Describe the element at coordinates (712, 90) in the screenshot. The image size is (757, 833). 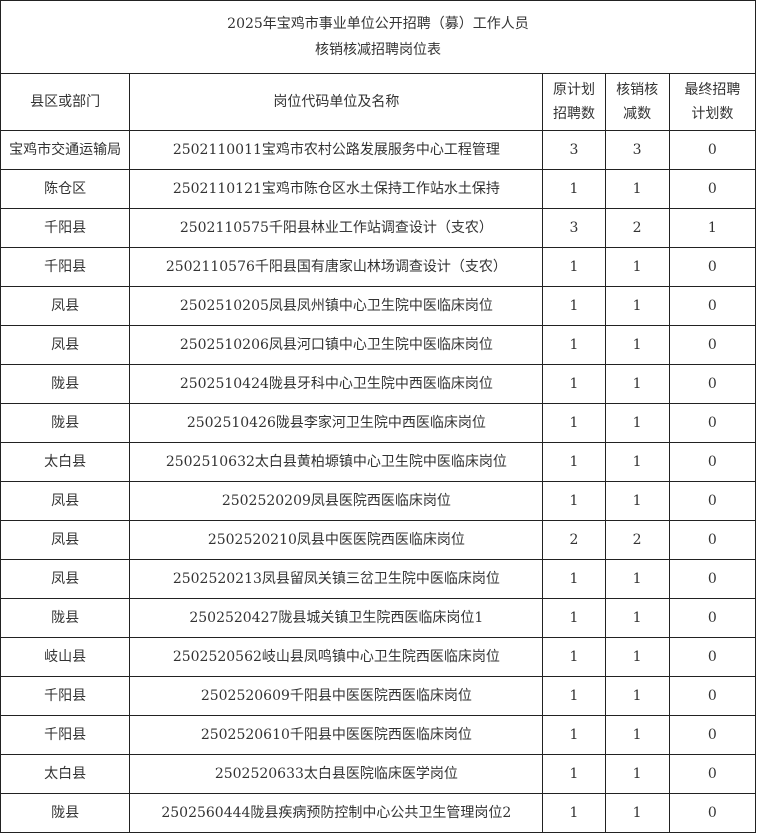
I see `header-final-line1: 最终招聘` at that location.